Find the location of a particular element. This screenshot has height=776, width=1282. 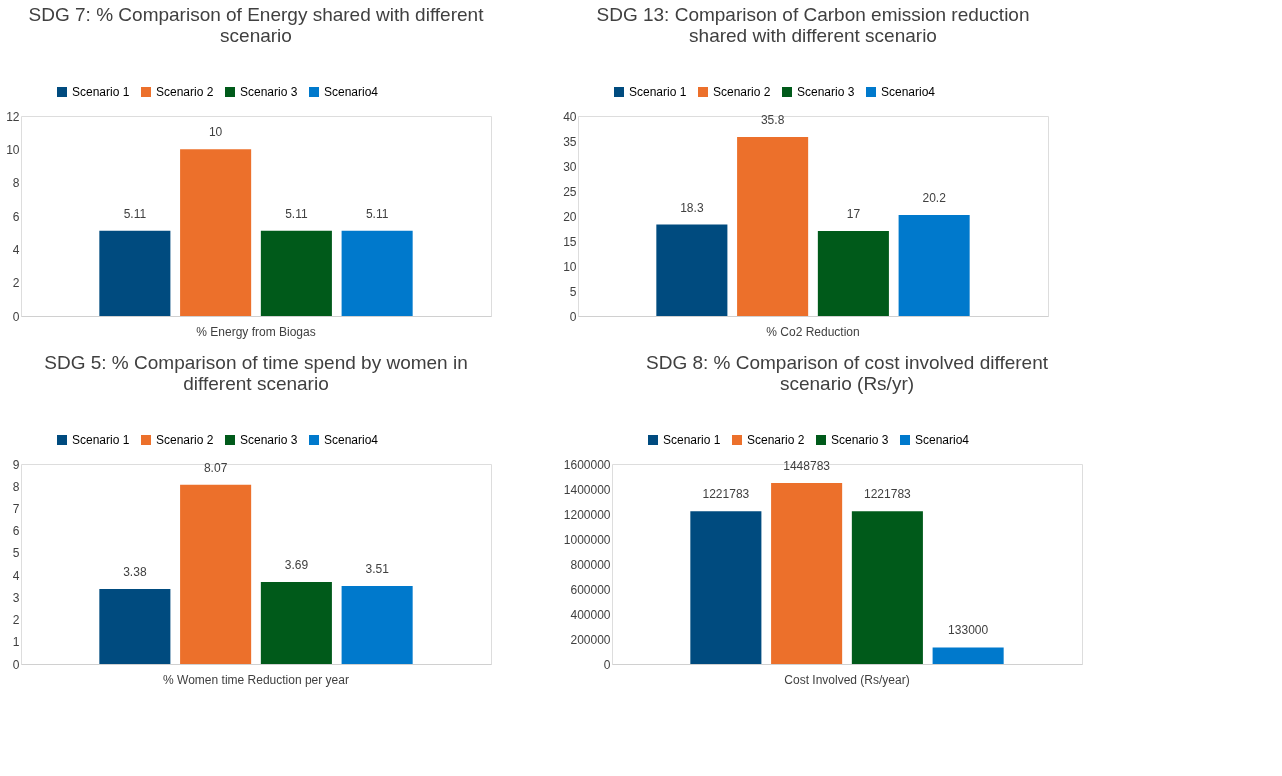

data-label: 20.2 is located at coordinates (934, 198).